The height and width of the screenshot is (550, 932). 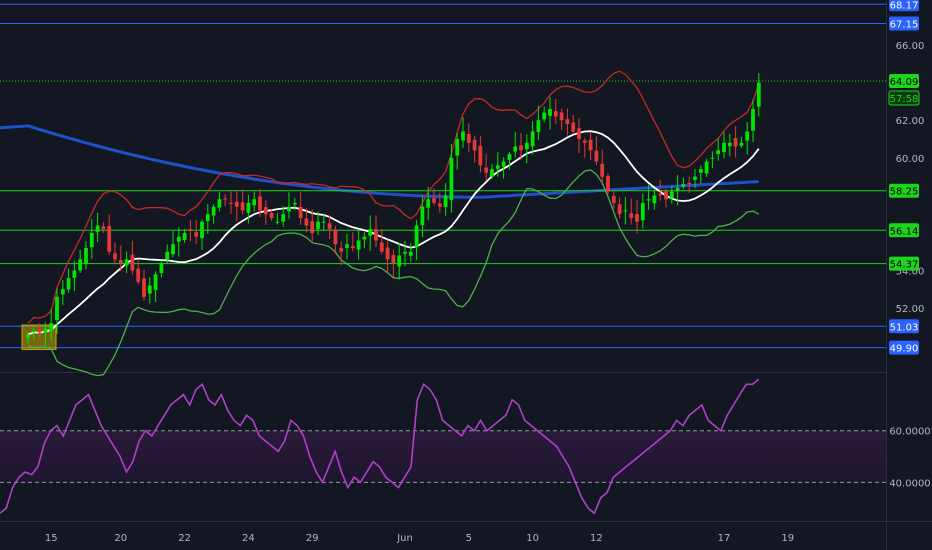 I want to click on level-badge-49-90: 49.90, so click(x=904, y=347).